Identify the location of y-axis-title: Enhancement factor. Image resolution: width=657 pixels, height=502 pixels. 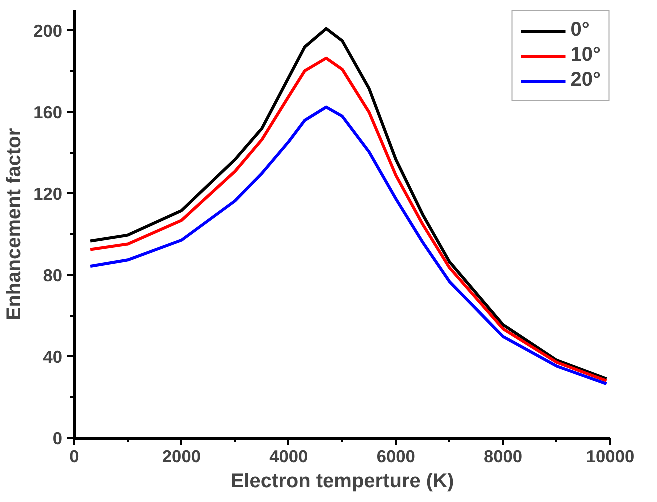
(15, 224).